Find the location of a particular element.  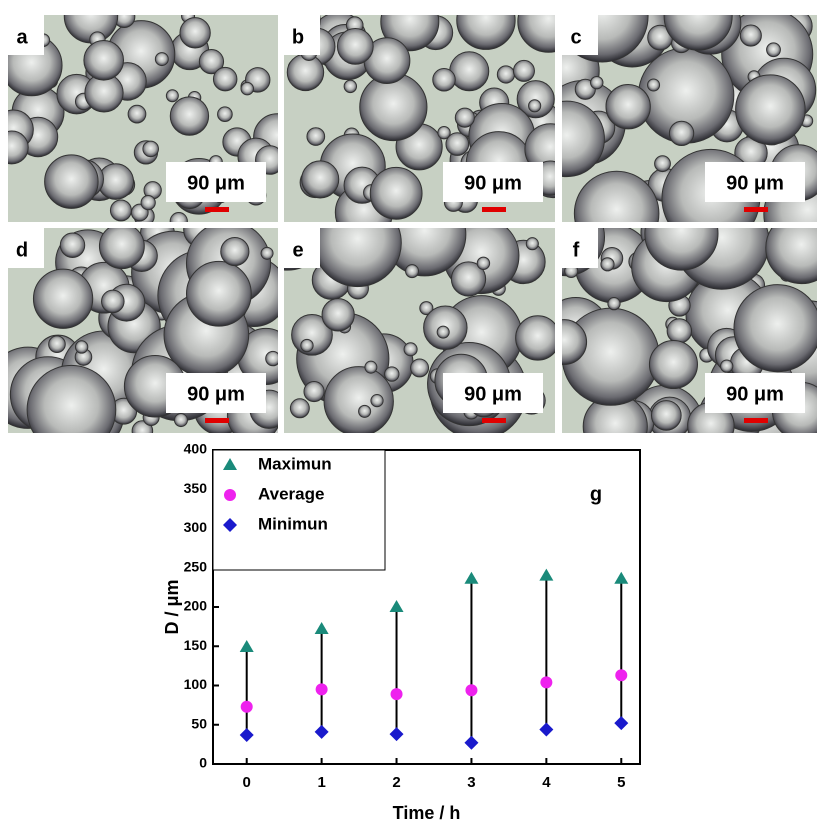

x-tick-label: 2 is located at coordinates (396, 782).